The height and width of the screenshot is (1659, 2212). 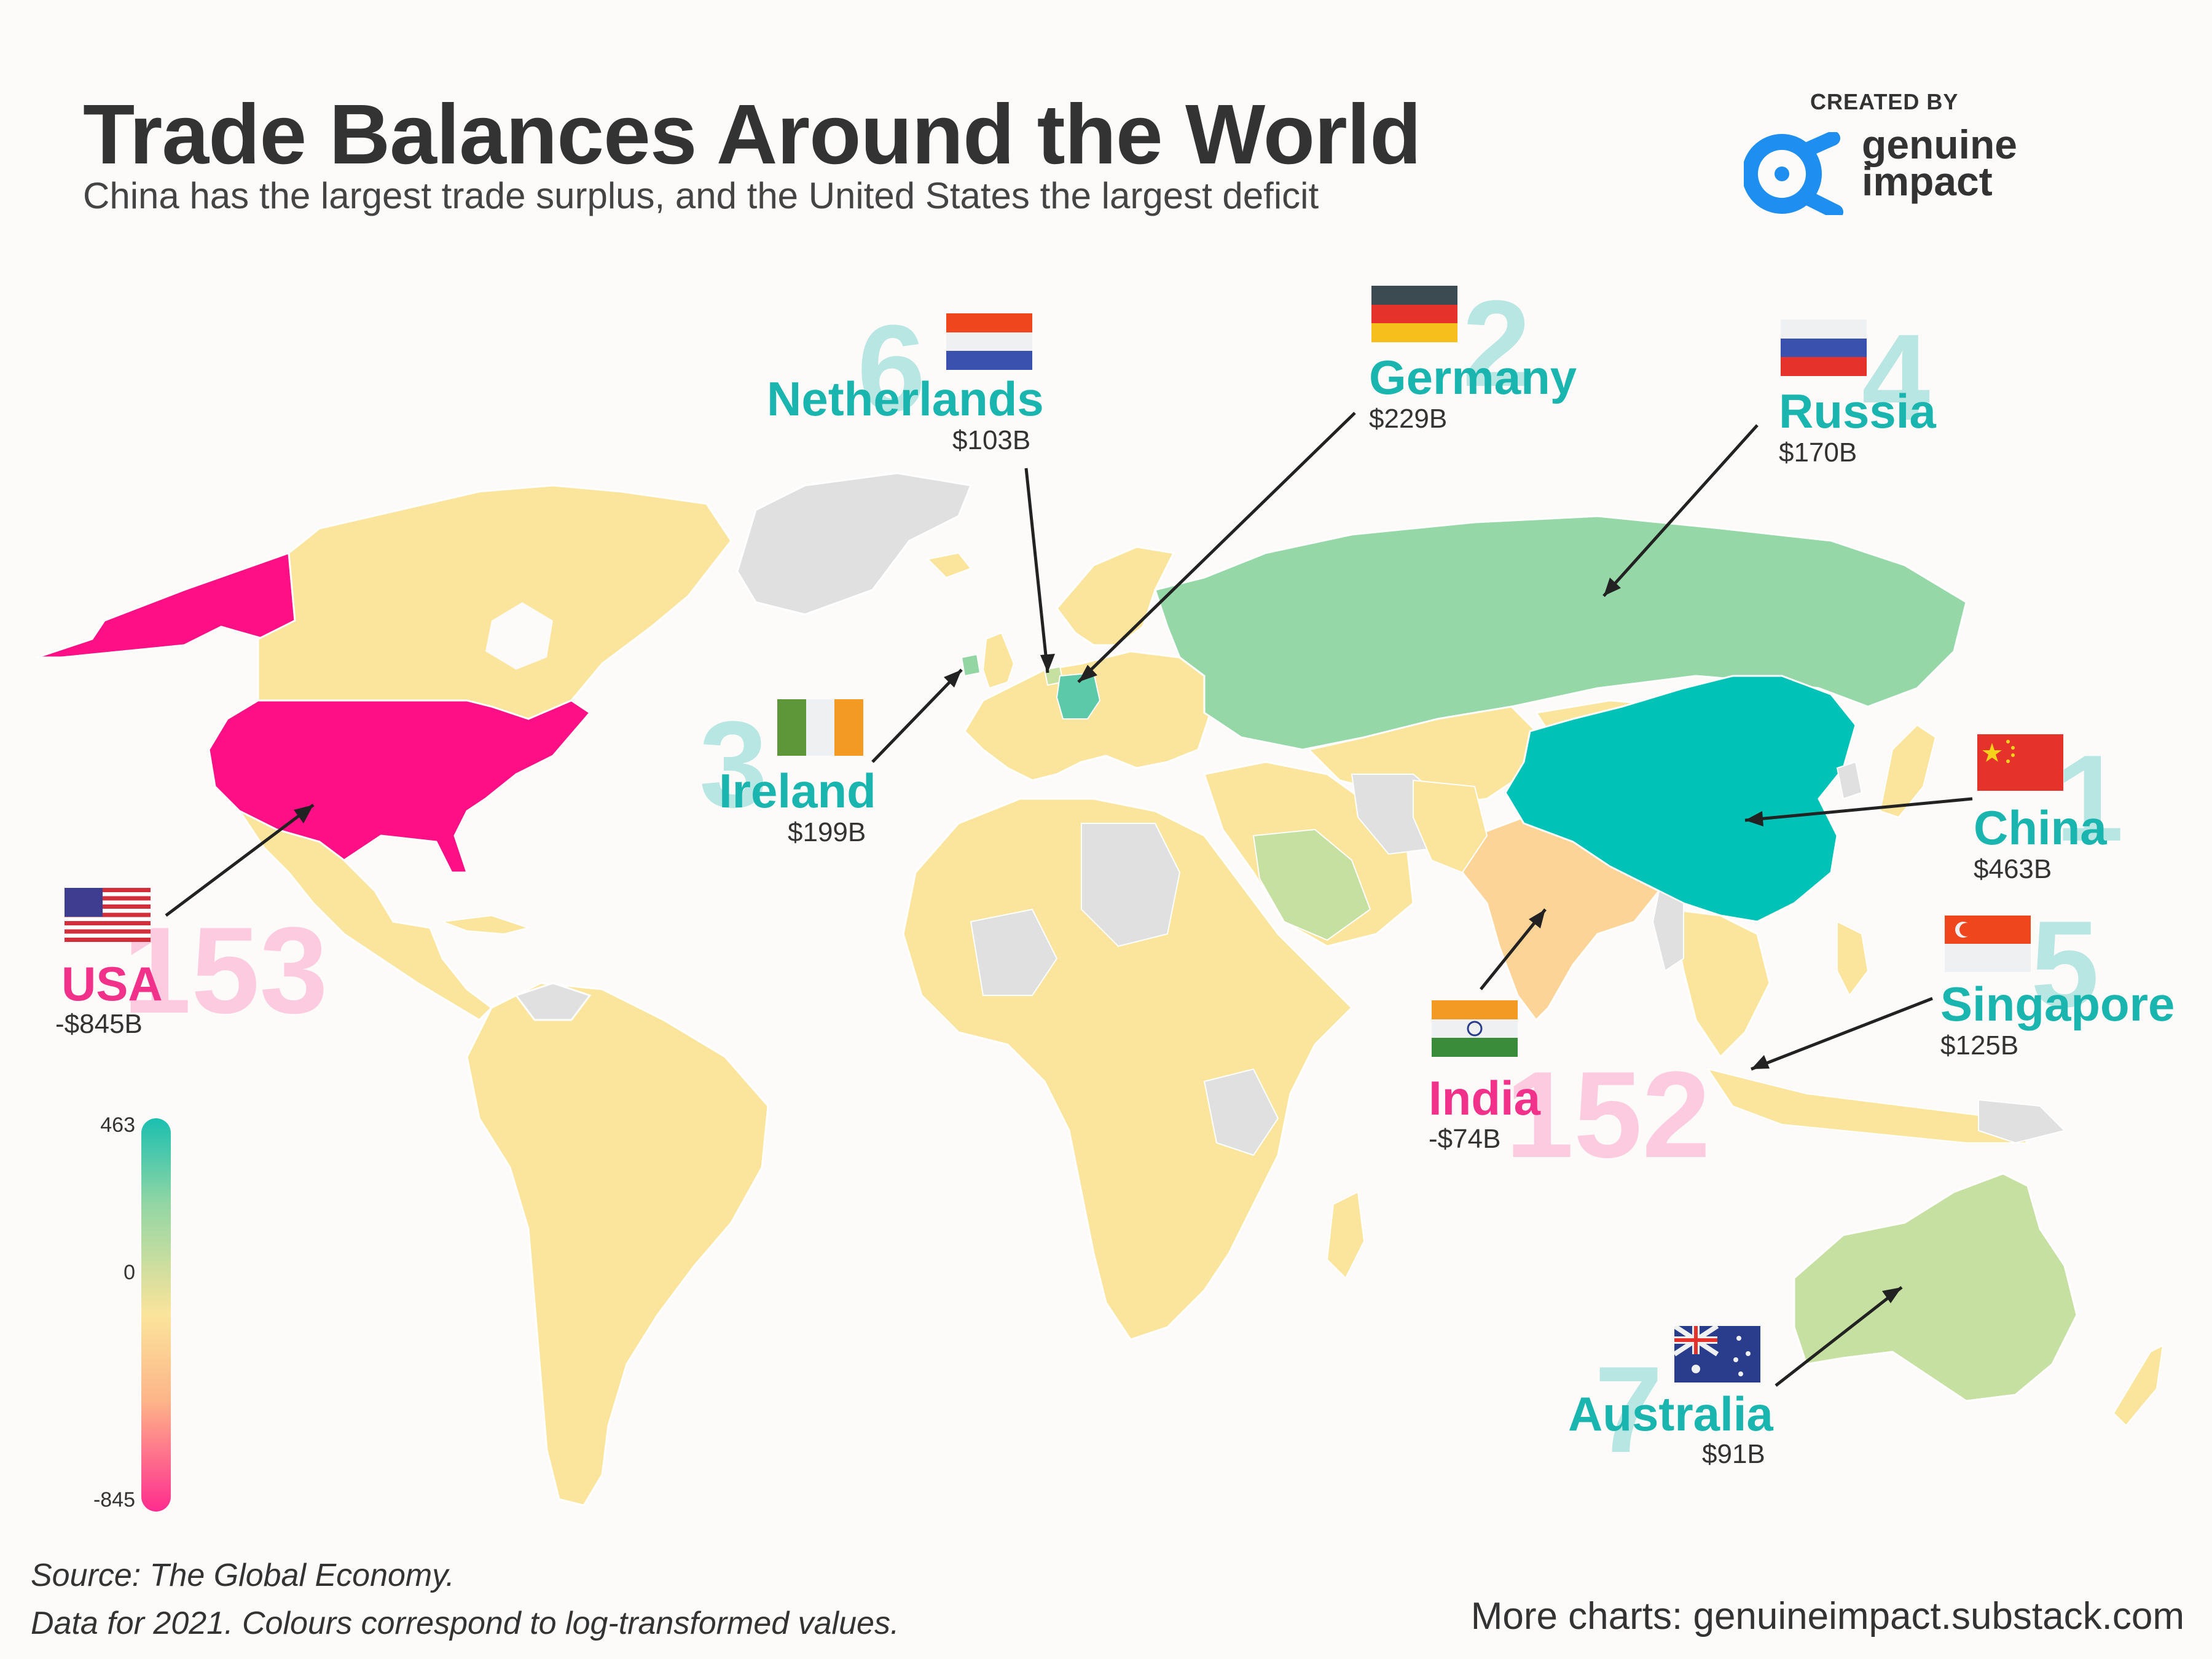 I want to click on singapore-value: $125B, so click(x=1979, y=1045).